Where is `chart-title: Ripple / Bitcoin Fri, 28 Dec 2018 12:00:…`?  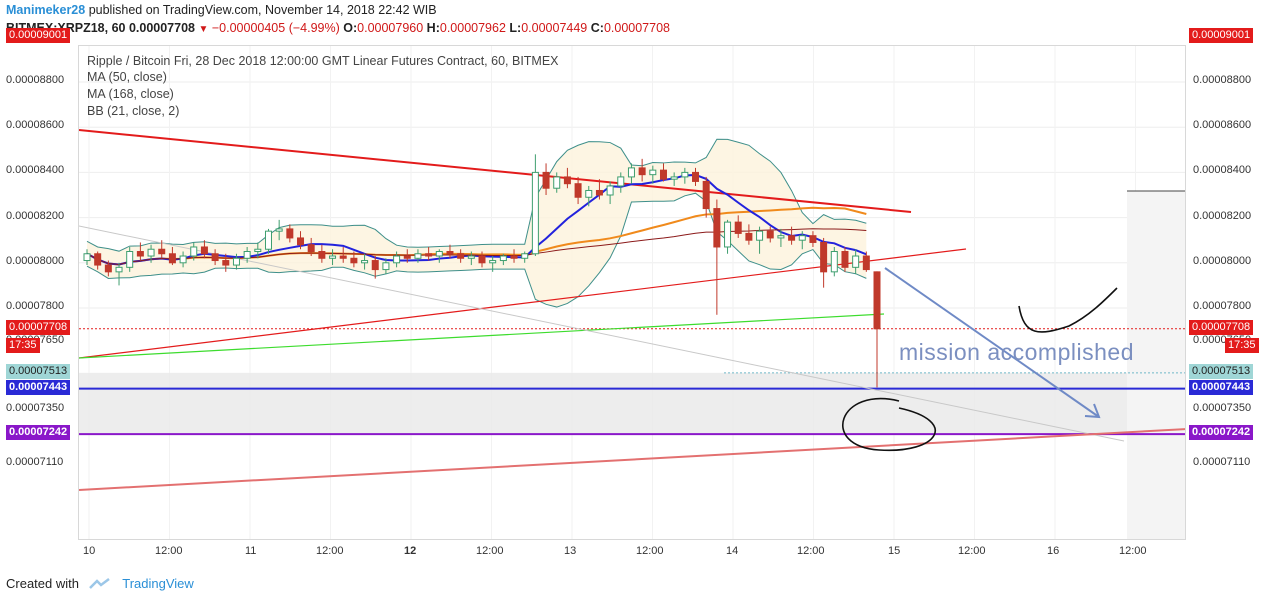
chart-title: Ripple / Bitcoin Fri, 28 Dec 2018 12:00:… is located at coordinates (323, 61).